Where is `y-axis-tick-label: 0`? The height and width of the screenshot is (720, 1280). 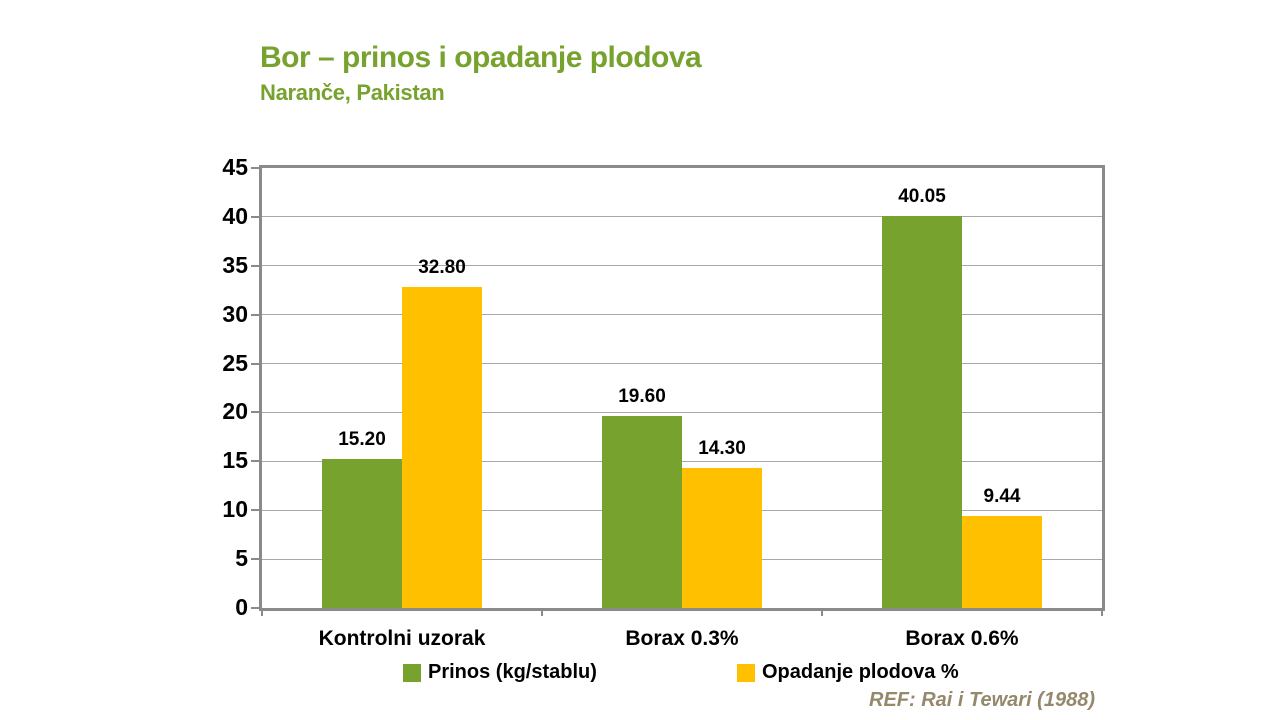 y-axis-tick-label: 0 is located at coordinates (241, 607).